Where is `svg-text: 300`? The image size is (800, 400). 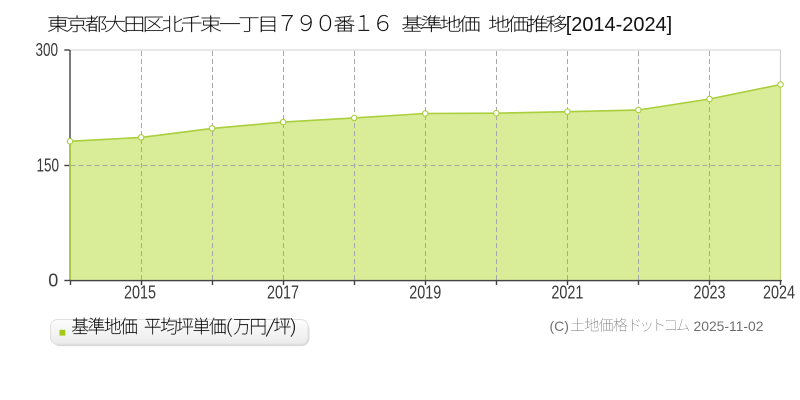
svg-text: 300 is located at coordinates (47, 50).